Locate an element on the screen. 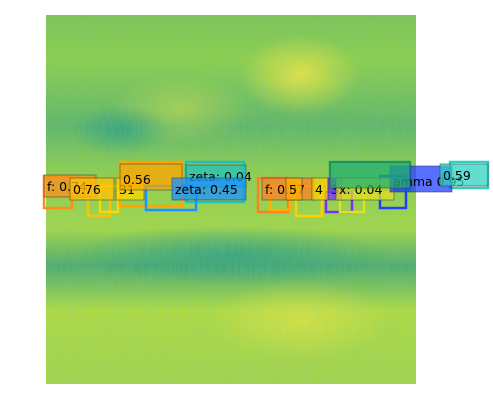 The height and width of the screenshot is (418, 493). detection-label: zeta: 0.45 is located at coordinates (209, 189).